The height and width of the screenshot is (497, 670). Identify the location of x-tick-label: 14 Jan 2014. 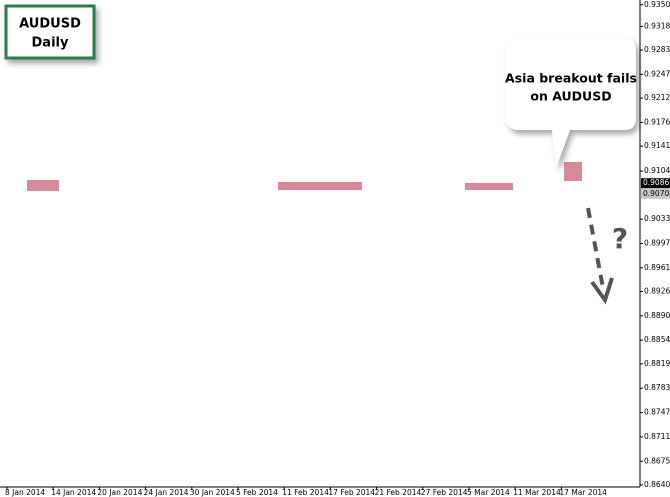
(73, 492).